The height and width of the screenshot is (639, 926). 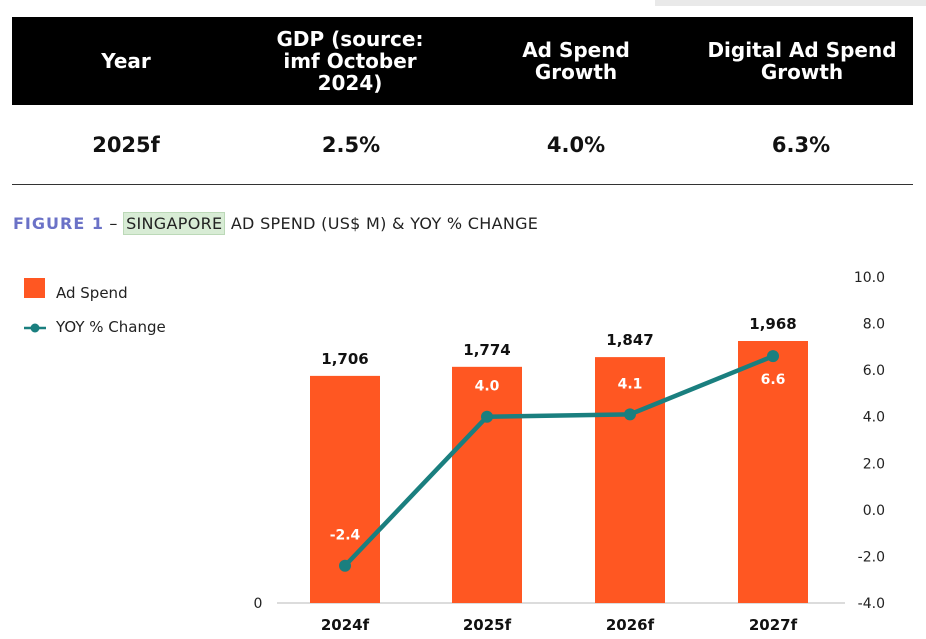 I want to click on yoy-value-label: 4.1, so click(x=630, y=384).